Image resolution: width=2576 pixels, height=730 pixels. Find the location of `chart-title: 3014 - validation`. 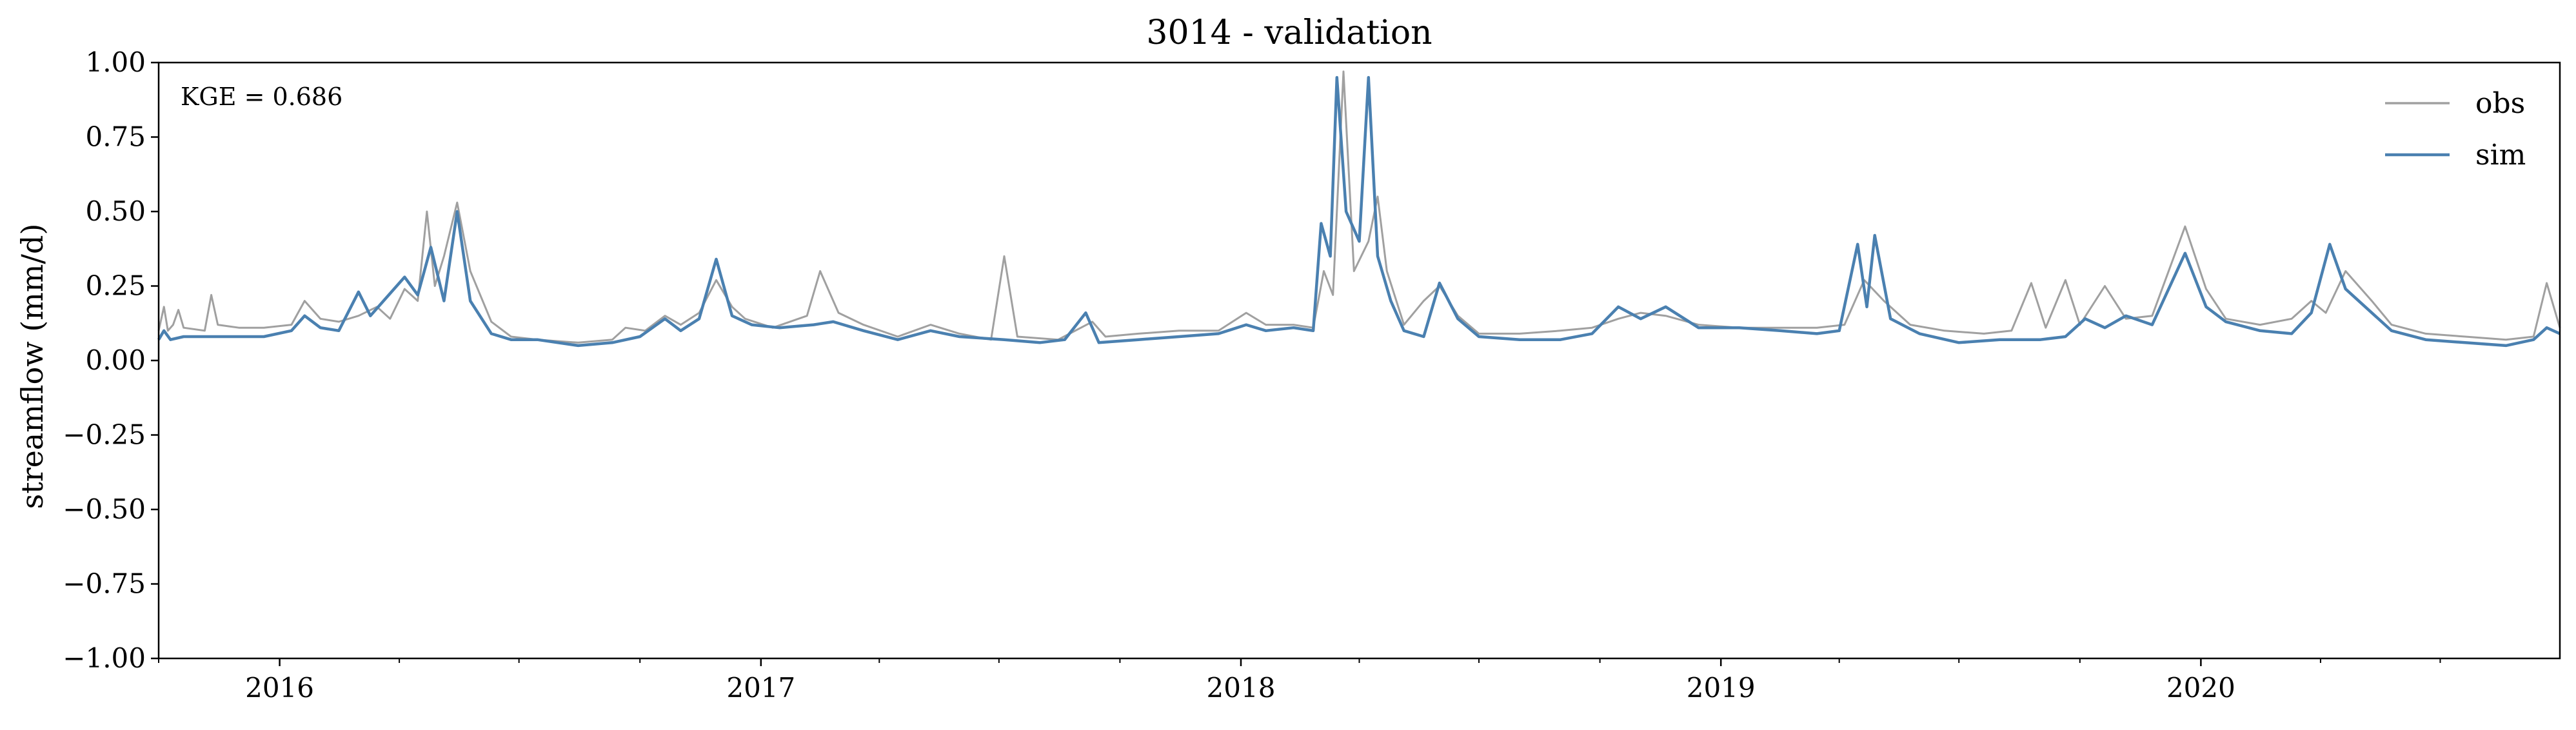

chart-title: 3014 - validation is located at coordinates (1289, 33).